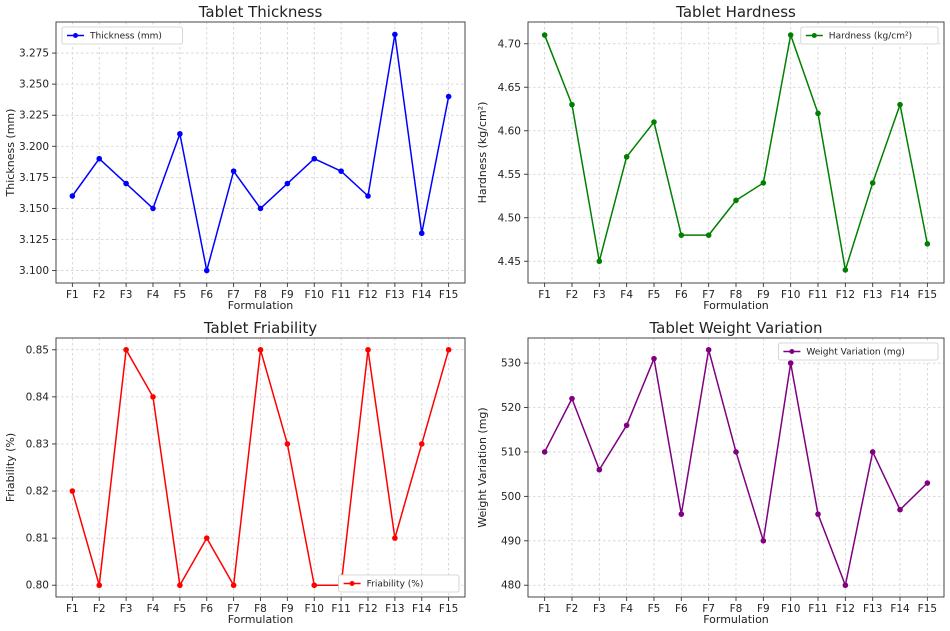 The image size is (950, 631). I want to click on y-tick-label: 4.60, so click(509, 131).